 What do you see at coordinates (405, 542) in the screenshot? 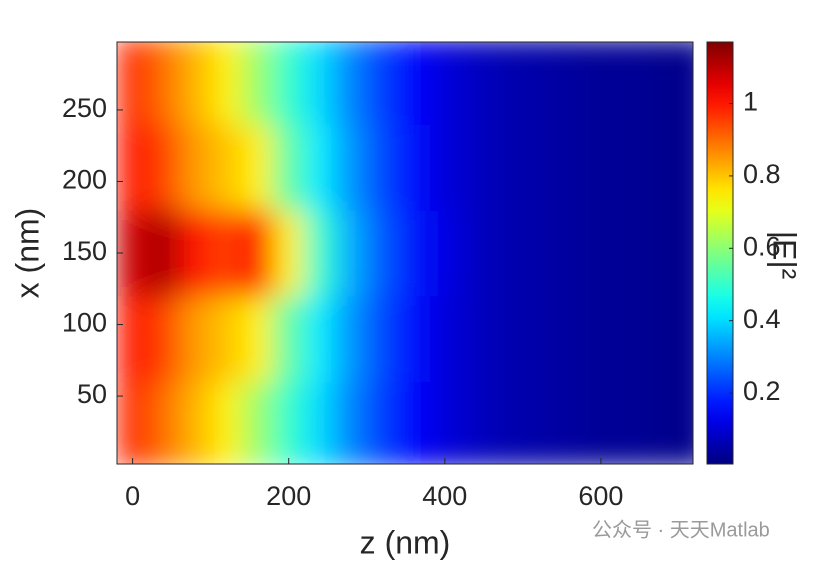
I see `x-axis-label: z (nm)` at bounding box center [405, 542].